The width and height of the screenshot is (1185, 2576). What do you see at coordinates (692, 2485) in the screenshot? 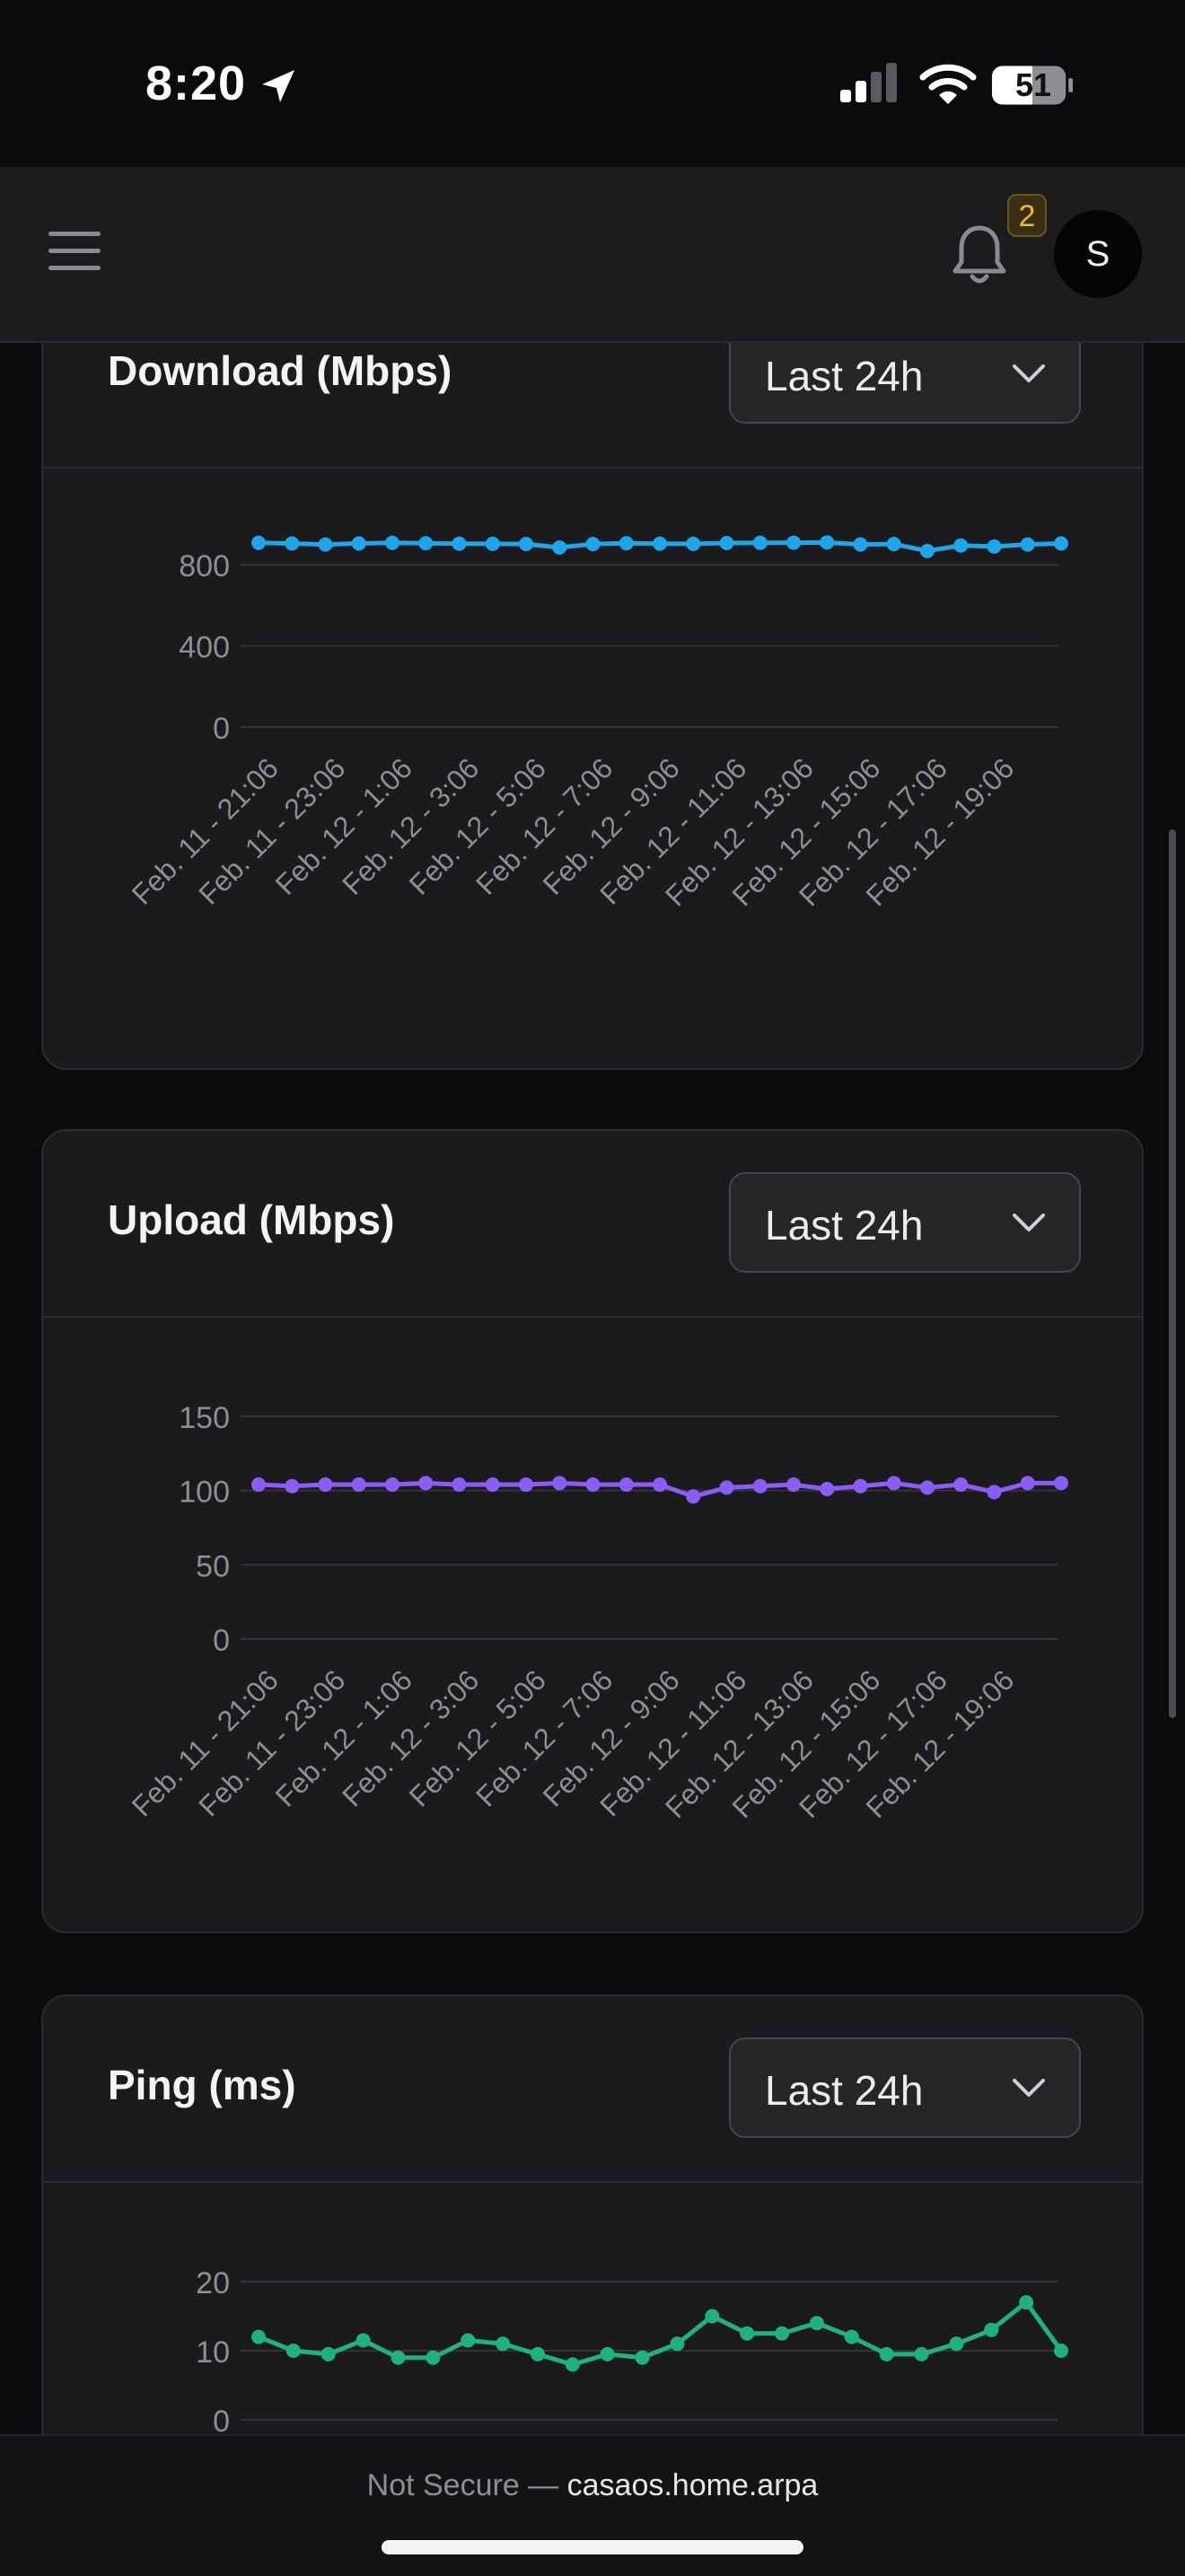
I see `url-host: casaos.home.arpa` at bounding box center [692, 2485].